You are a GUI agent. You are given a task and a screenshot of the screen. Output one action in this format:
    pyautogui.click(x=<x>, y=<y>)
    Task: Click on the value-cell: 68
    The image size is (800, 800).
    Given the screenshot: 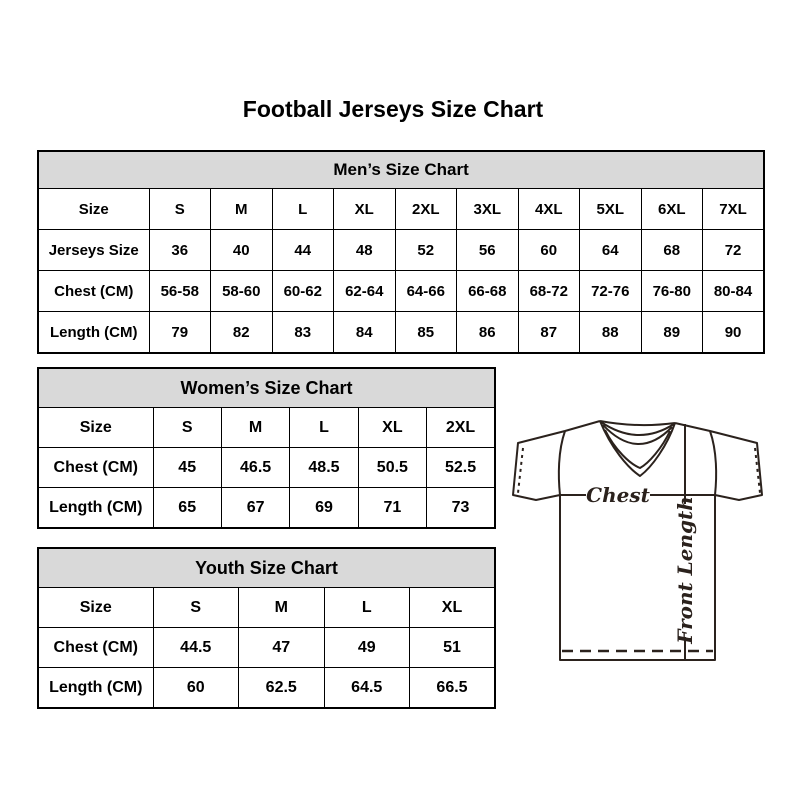 What is the action you would take?
    pyautogui.click(x=671, y=250)
    